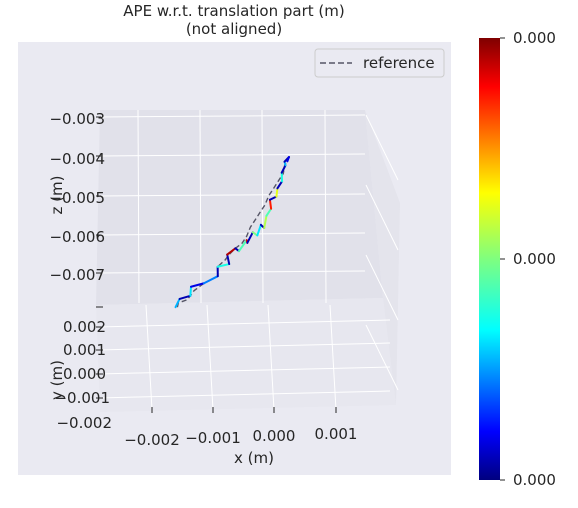  I want to click on x-tick-label: −0.002, so click(152, 440).